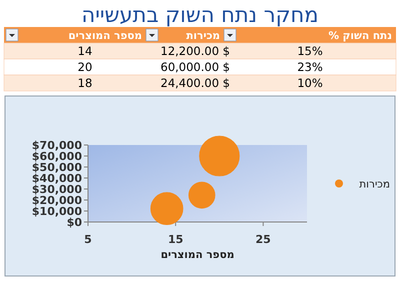 This screenshot has height=283, width=400. I want to click on text: 20, so click(85, 67).